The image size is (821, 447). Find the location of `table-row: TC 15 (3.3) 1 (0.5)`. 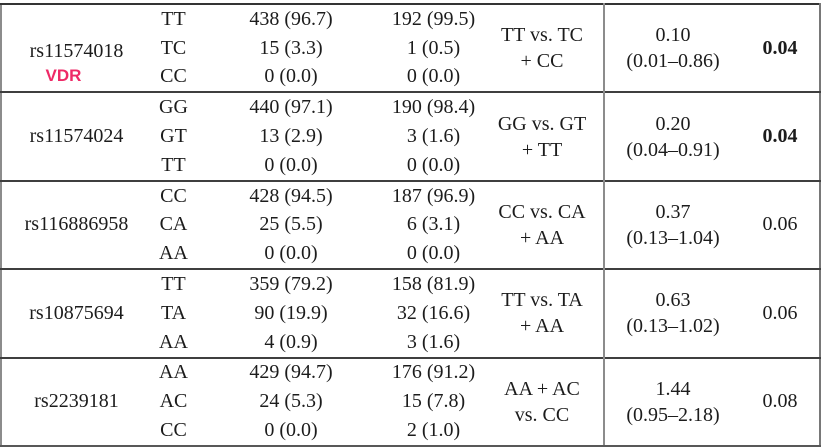

table-row: TC 15 (3.3) 1 (0.5) is located at coordinates (410, 48).